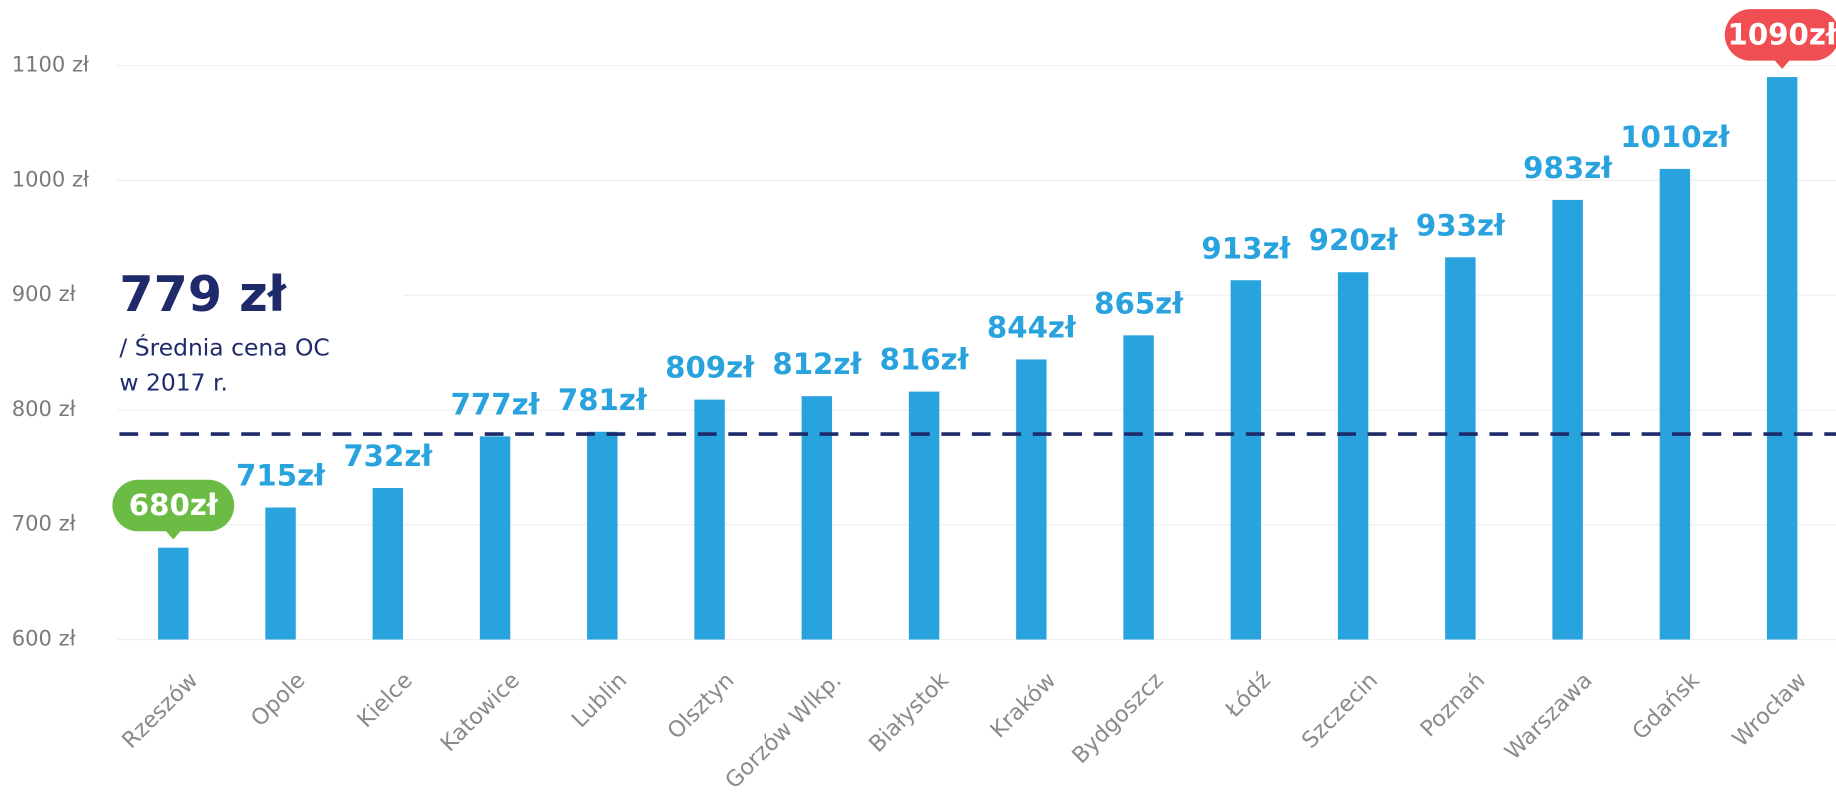 This screenshot has height=800, width=1836. I want to click on x-tick-label: Białystok, so click(909, 712).